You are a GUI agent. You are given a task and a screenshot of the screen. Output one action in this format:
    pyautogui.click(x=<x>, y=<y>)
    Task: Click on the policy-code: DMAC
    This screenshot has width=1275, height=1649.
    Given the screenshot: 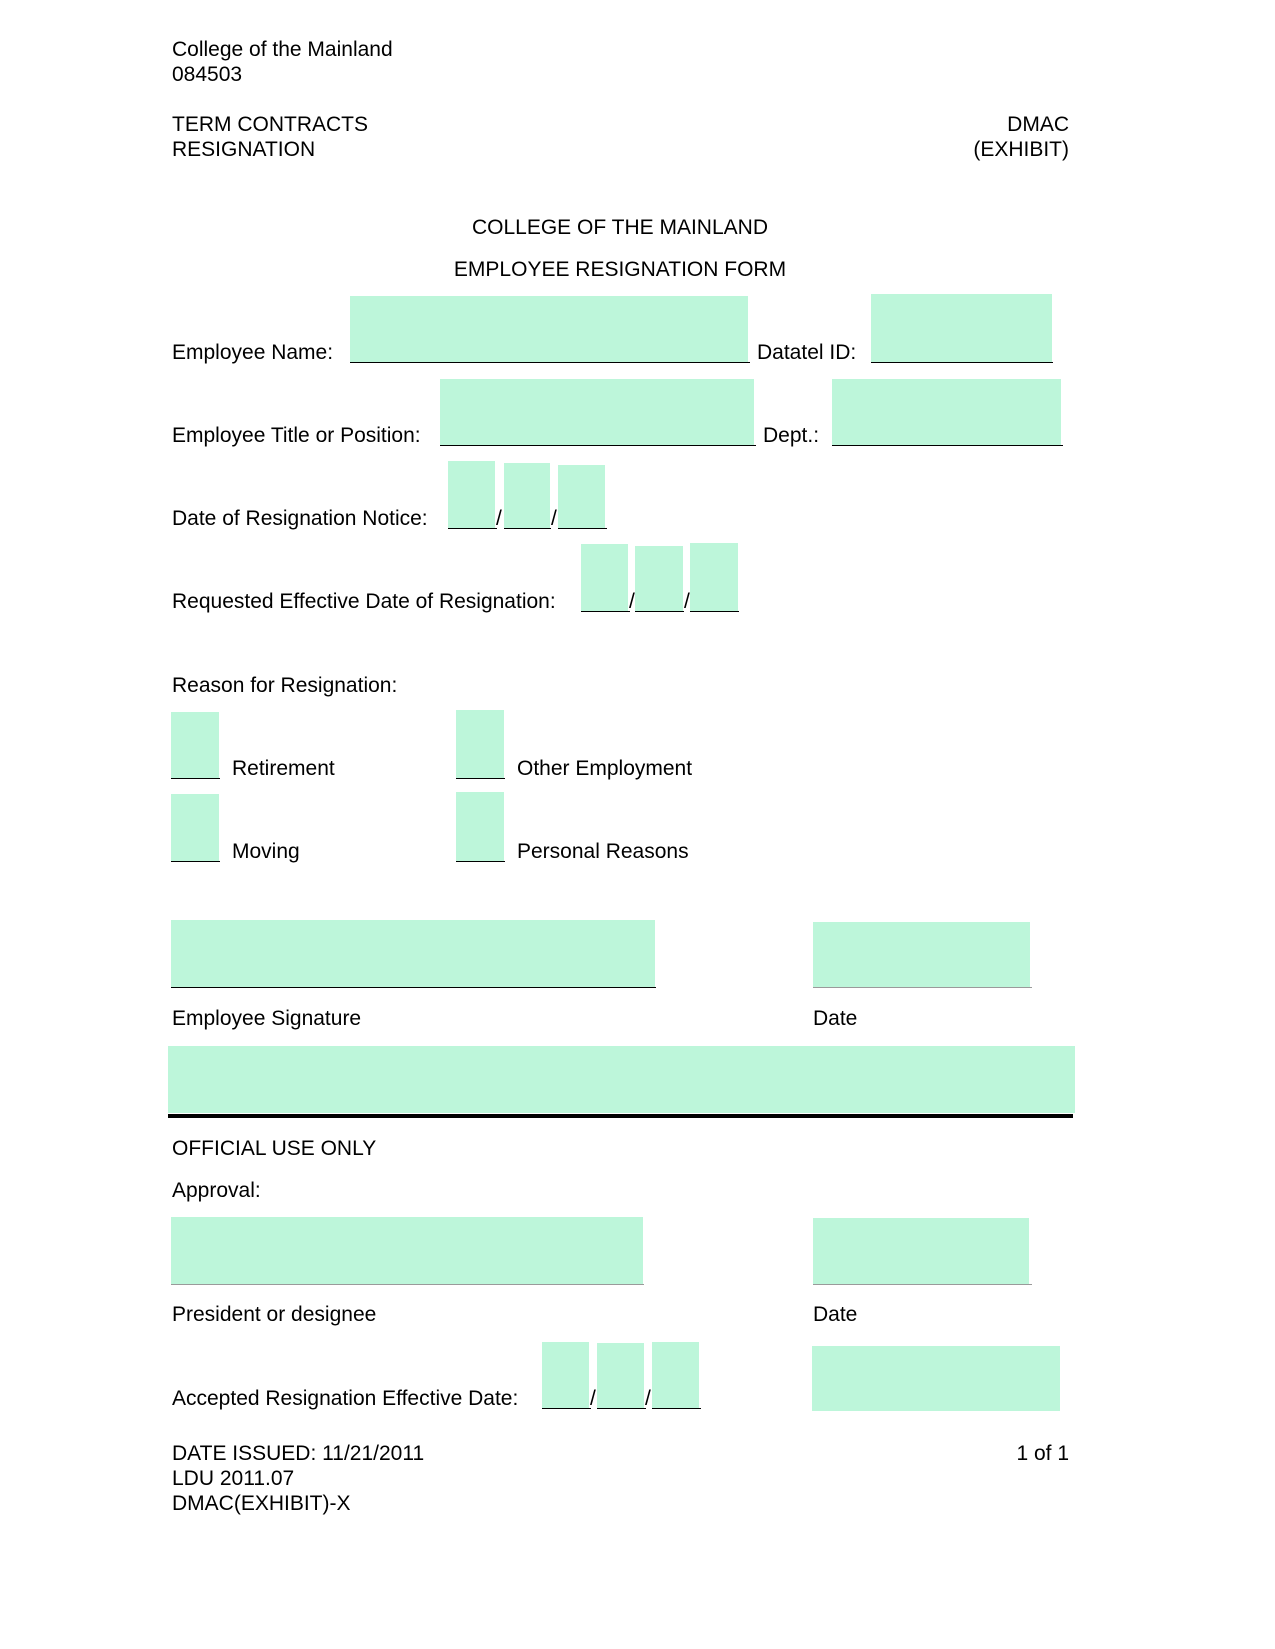 What is the action you would take?
    pyautogui.click(x=1038, y=124)
    